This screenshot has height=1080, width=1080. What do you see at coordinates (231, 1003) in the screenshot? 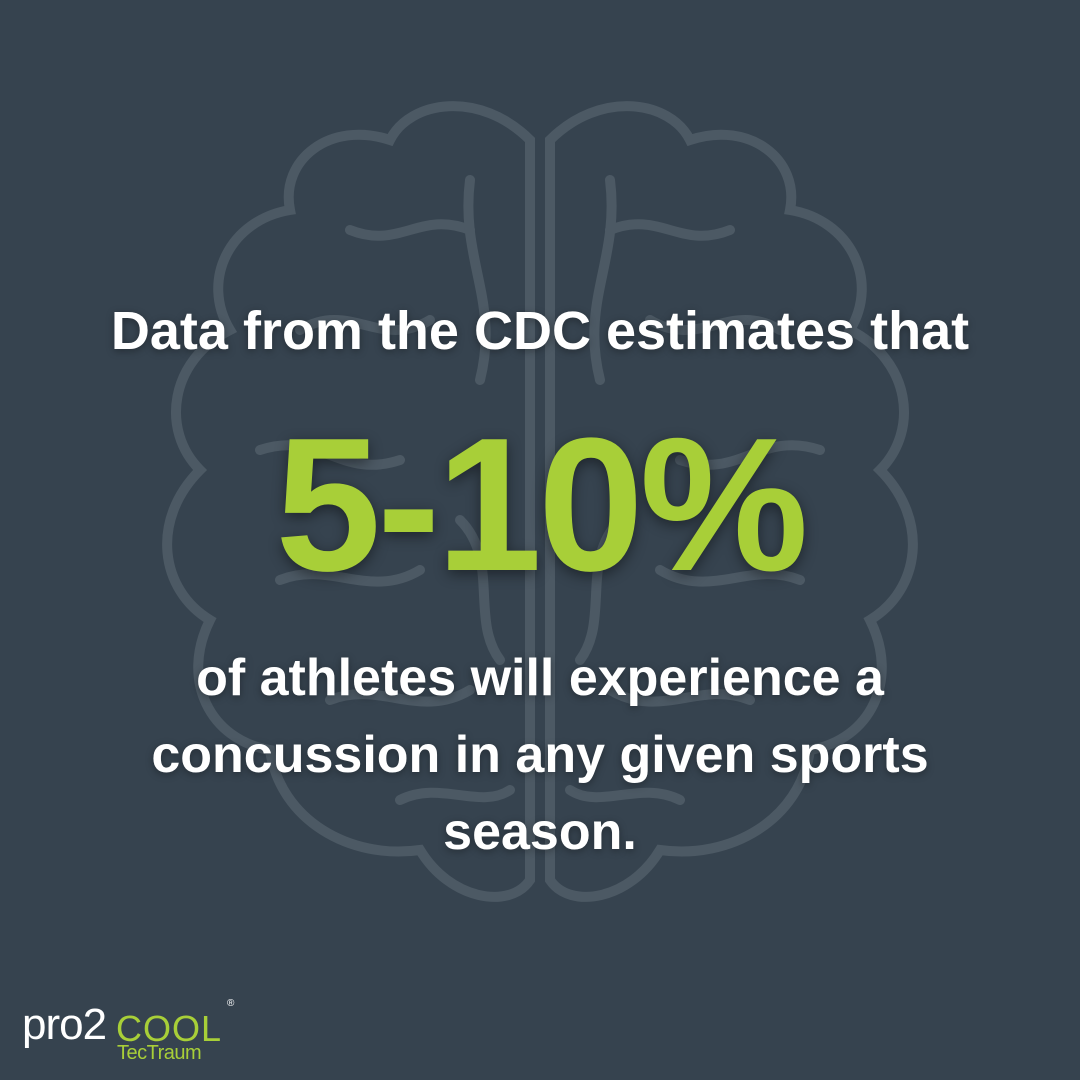
I see `logo-registered: ®` at bounding box center [231, 1003].